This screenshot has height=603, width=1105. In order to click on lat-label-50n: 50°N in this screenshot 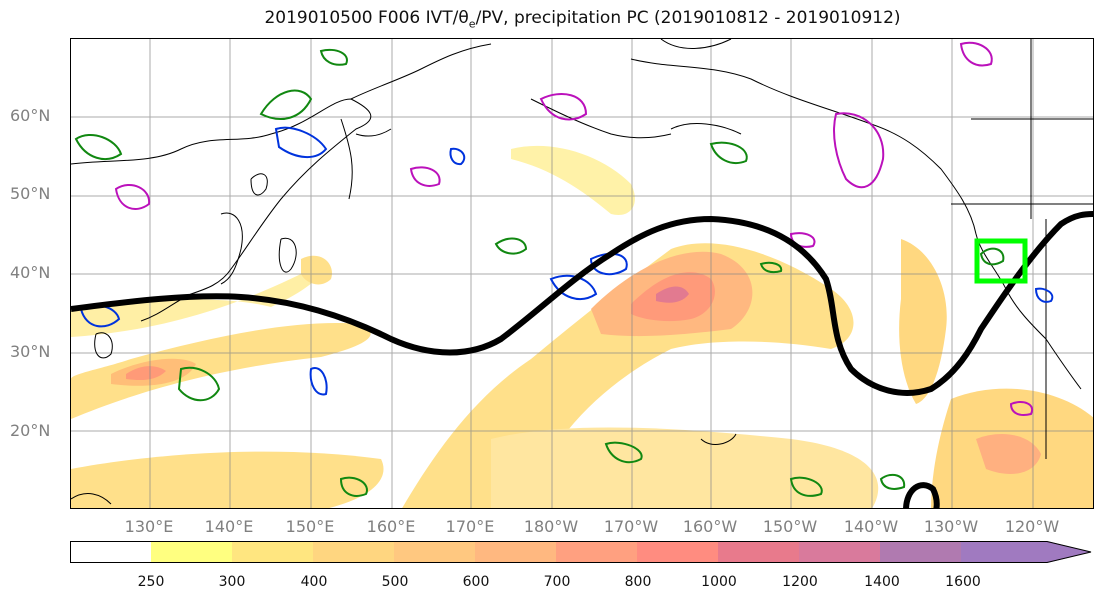, I will do `click(30, 193)`.